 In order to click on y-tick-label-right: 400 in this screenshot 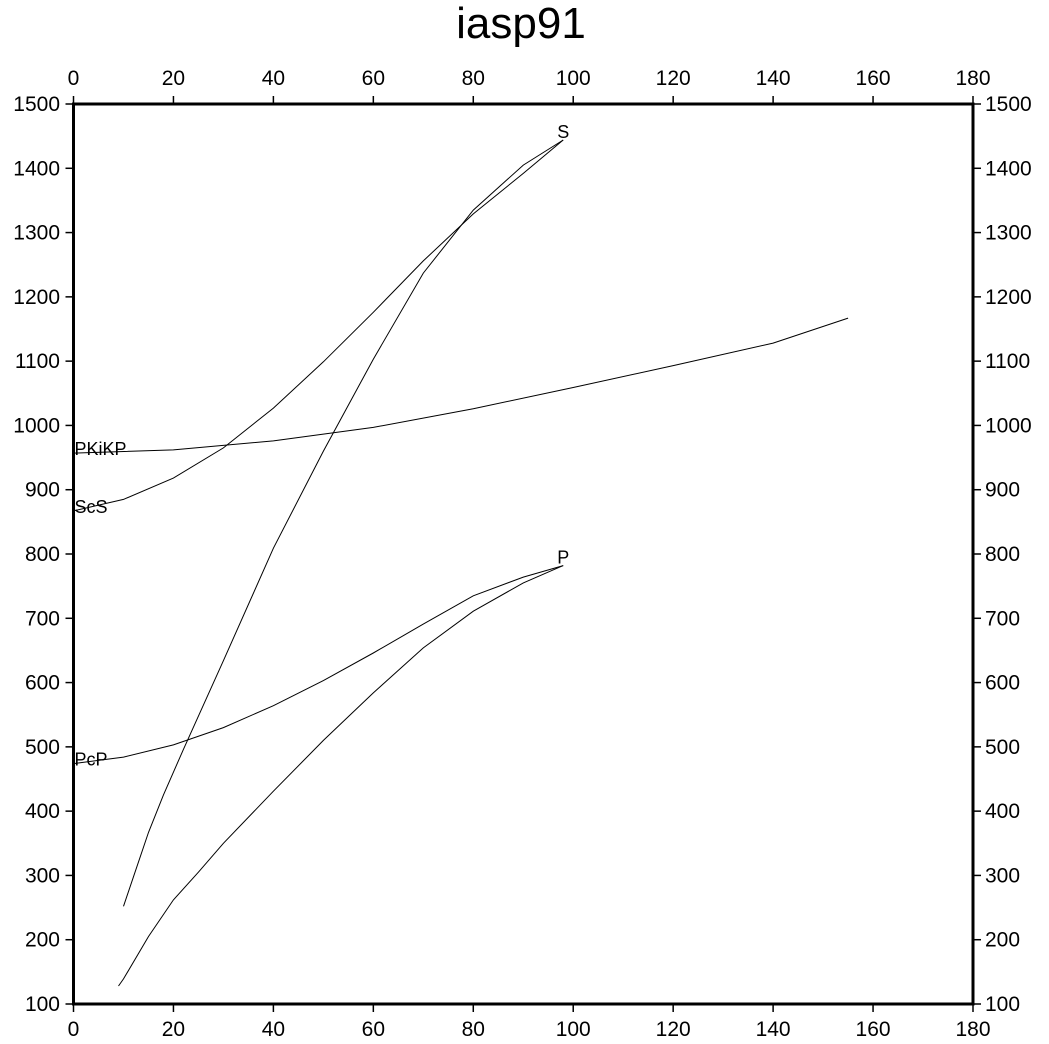, I will do `click(1002, 811)`.